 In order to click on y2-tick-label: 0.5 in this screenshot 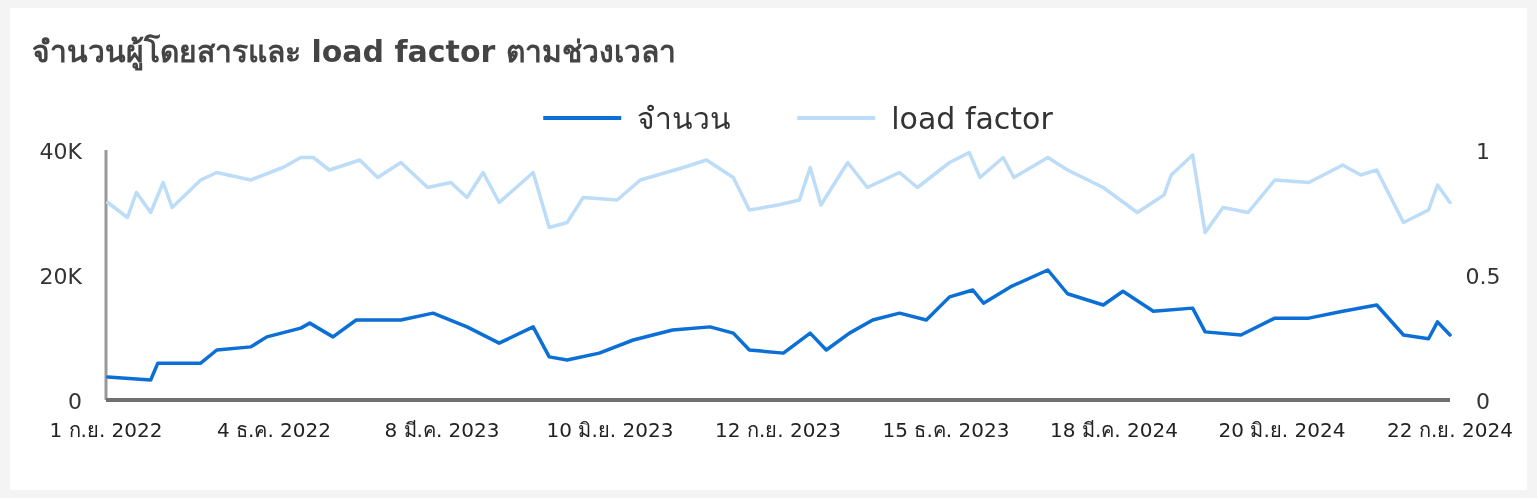, I will do `click(1483, 276)`.